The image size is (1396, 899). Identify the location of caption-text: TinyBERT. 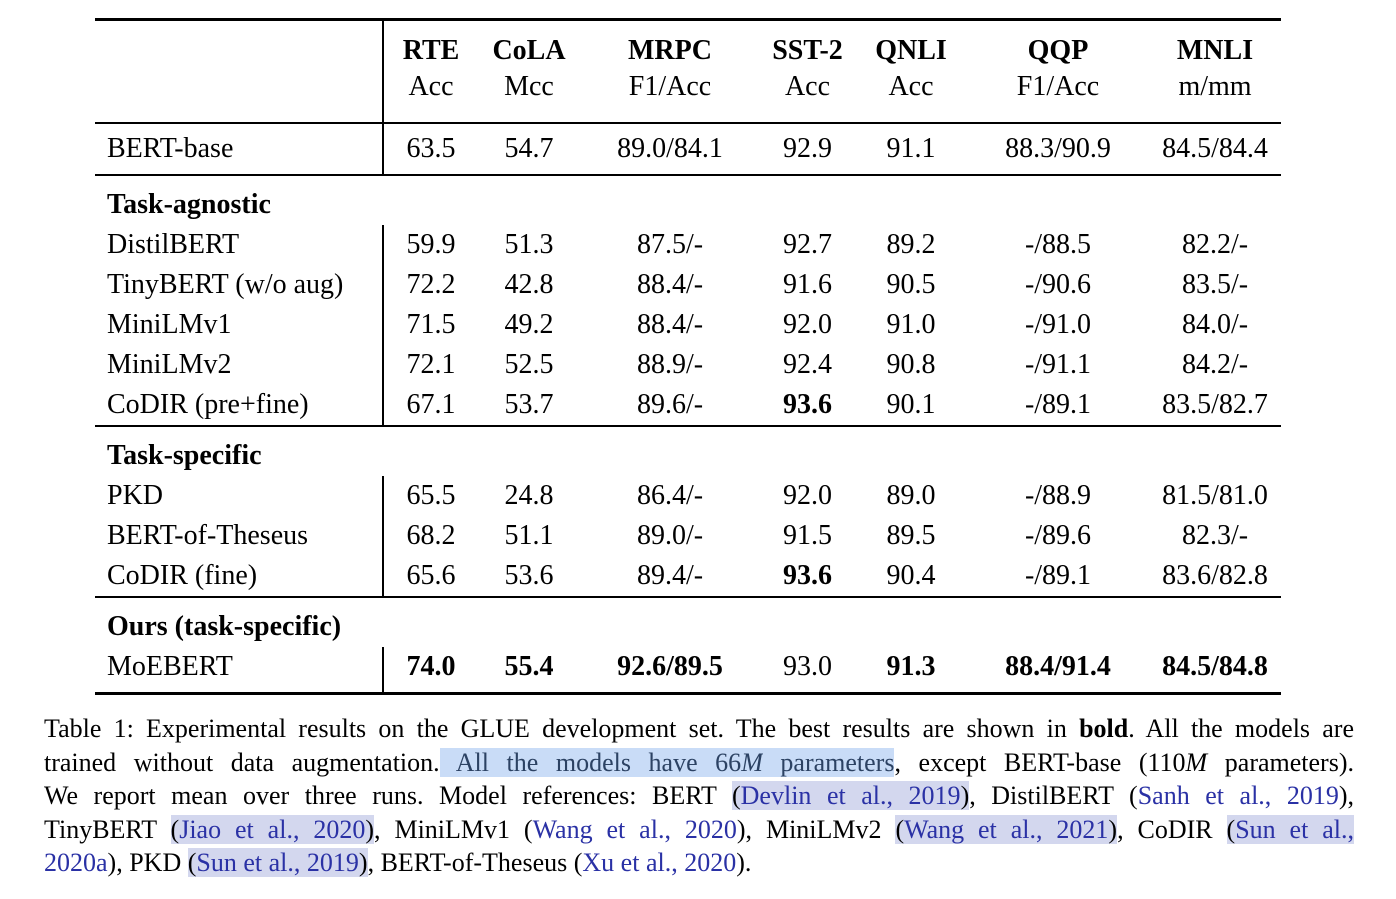
(107, 829).